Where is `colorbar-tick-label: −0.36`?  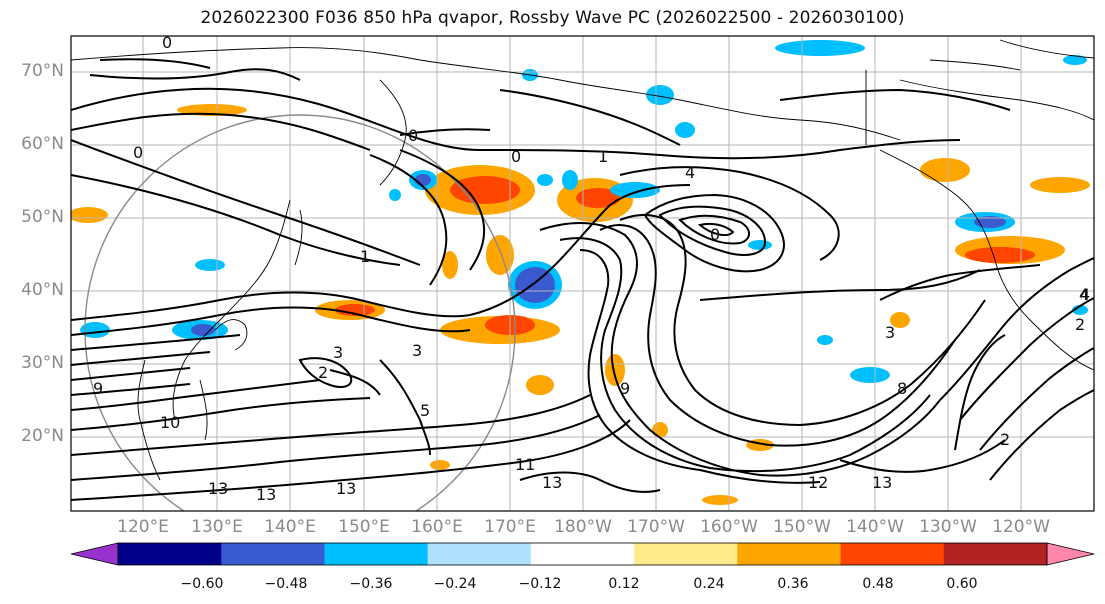 colorbar-tick-label: −0.36 is located at coordinates (371, 584).